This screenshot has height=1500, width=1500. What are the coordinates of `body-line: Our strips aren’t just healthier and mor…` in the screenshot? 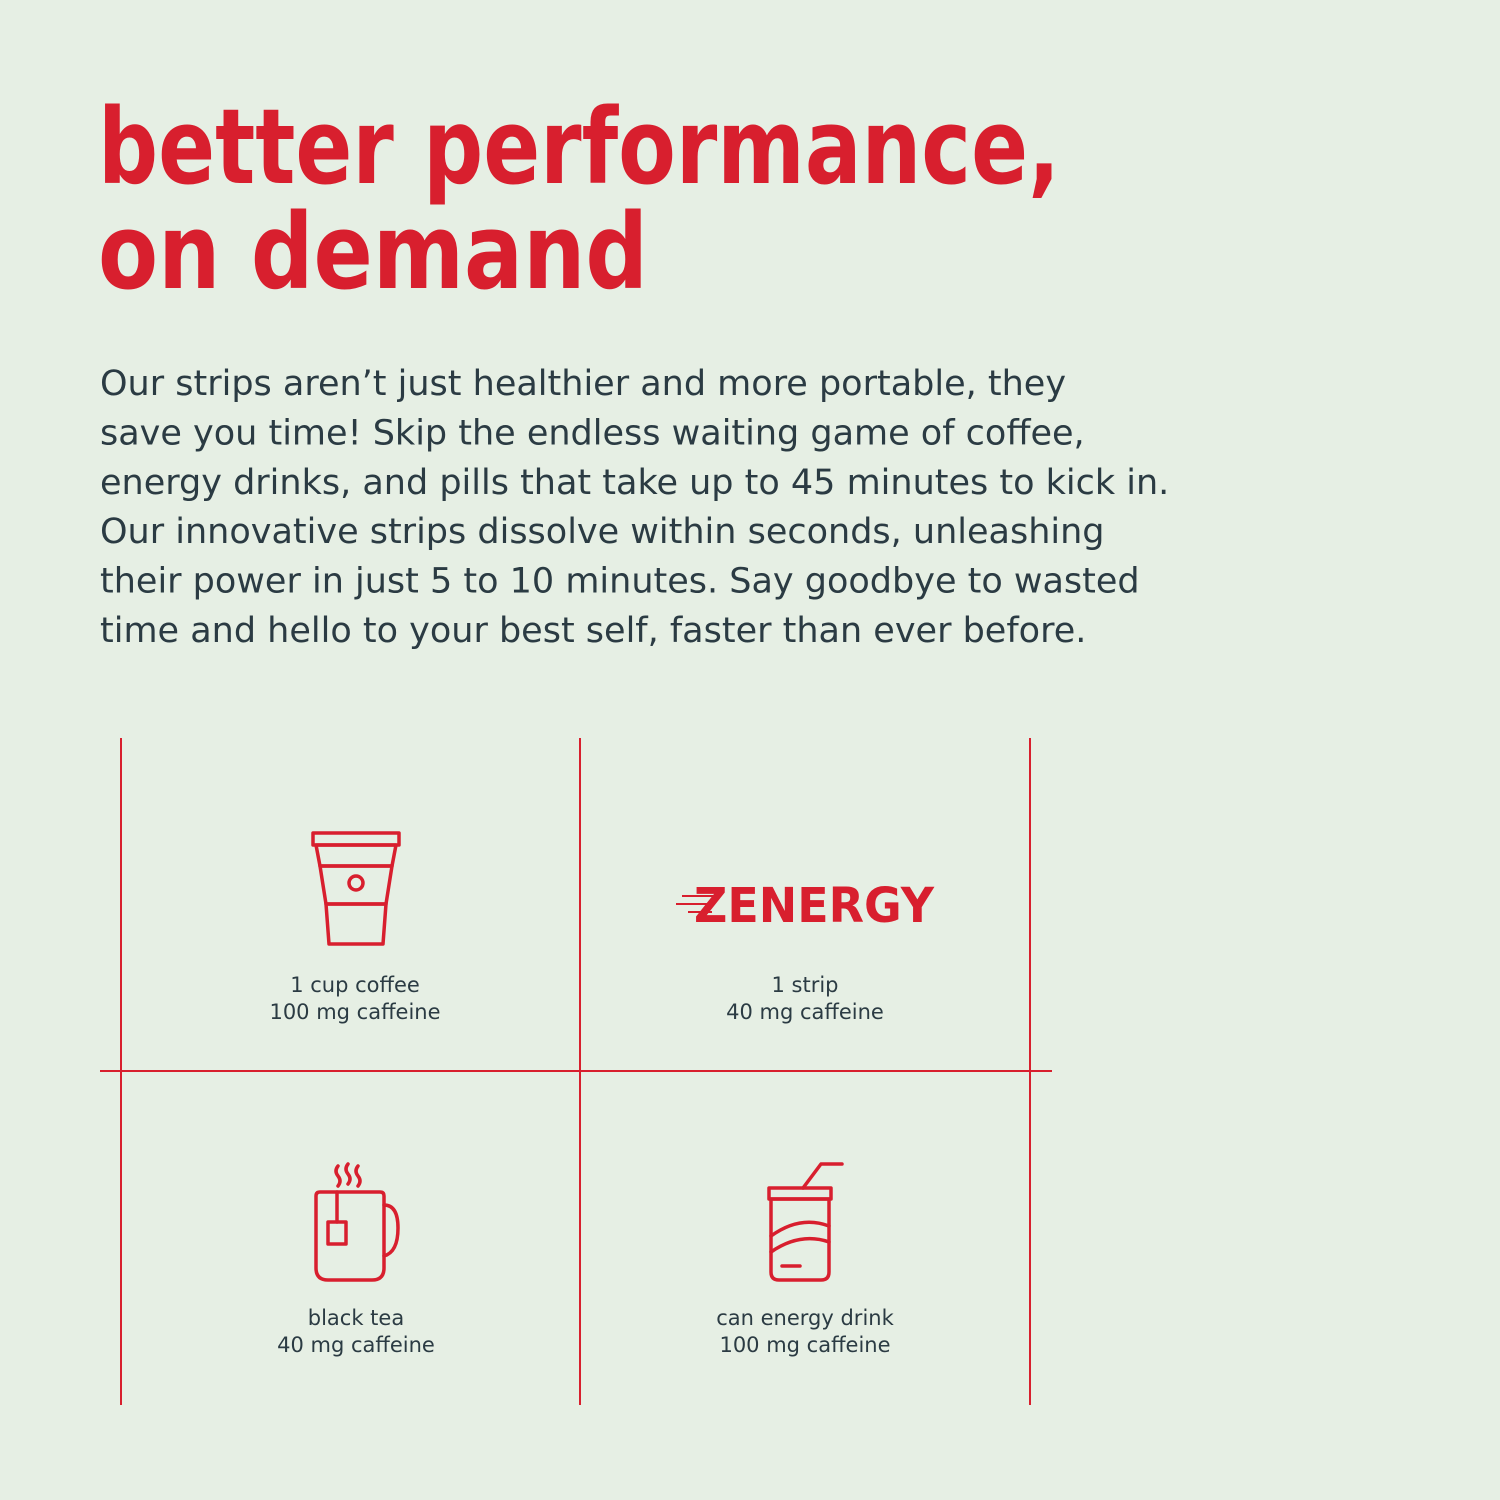 It's located at (583, 384).